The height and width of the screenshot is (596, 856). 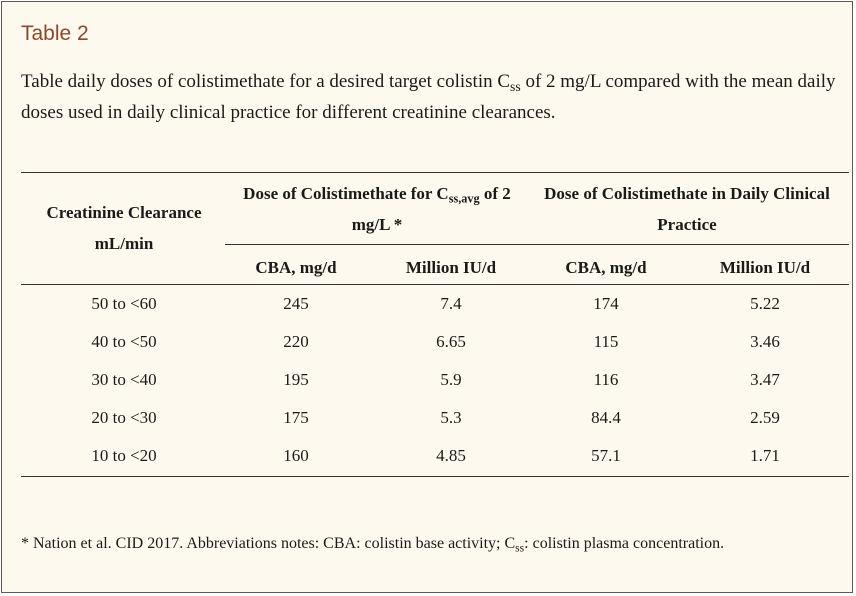 What do you see at coordinates (451, 455) in the screenshot?
I see `cell-miu-target: 4.85` at bounding box center [451, 455].